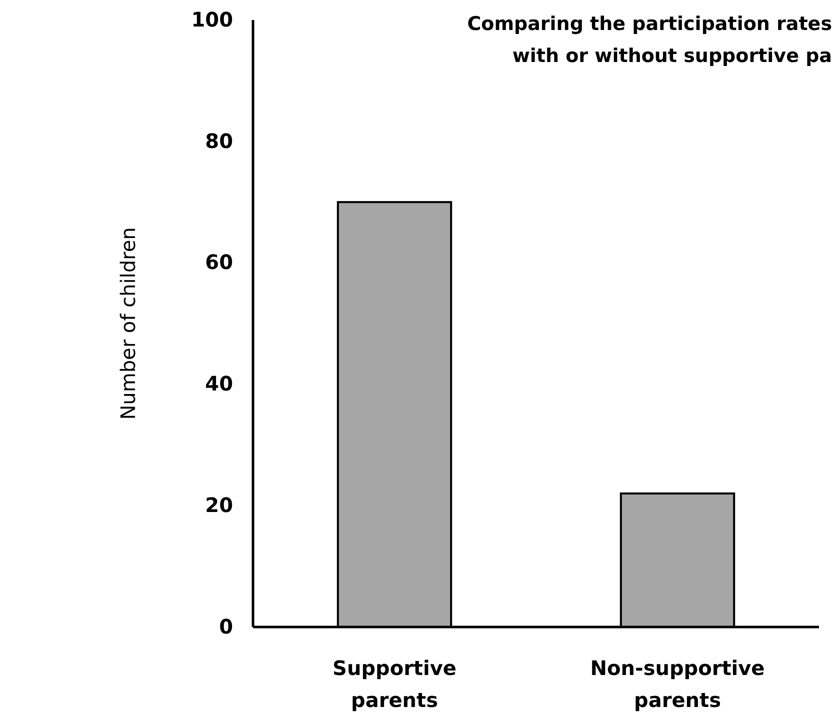 The image size is (839, 723). I want to click on y-tick-label: 20, so click(219, 505).